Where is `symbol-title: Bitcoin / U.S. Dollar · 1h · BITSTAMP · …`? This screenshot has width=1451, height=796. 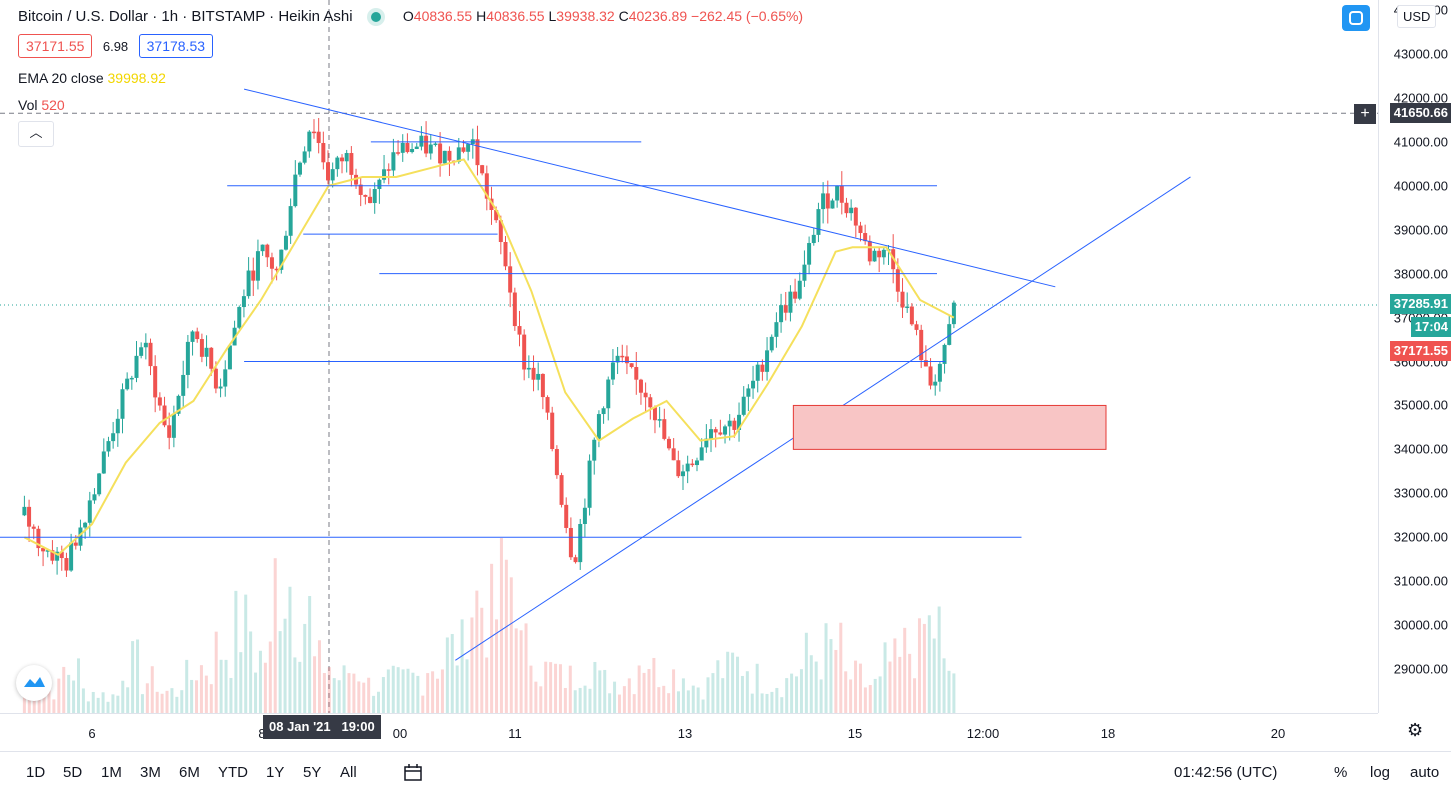 symbol-title: Bitcoin / U.S. Dollar · 1h · BITSTAMP · … is located at coordinates (185, 16).